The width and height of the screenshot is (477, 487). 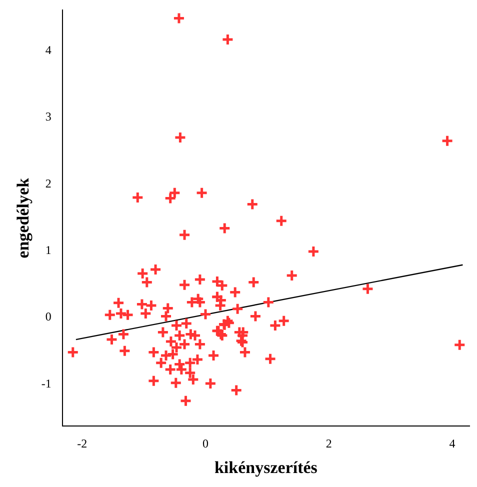 What do you see at coordinates (48, 317) in the screenshot?
I see `y-tick-label: 0` at bounding box center [48, 317].